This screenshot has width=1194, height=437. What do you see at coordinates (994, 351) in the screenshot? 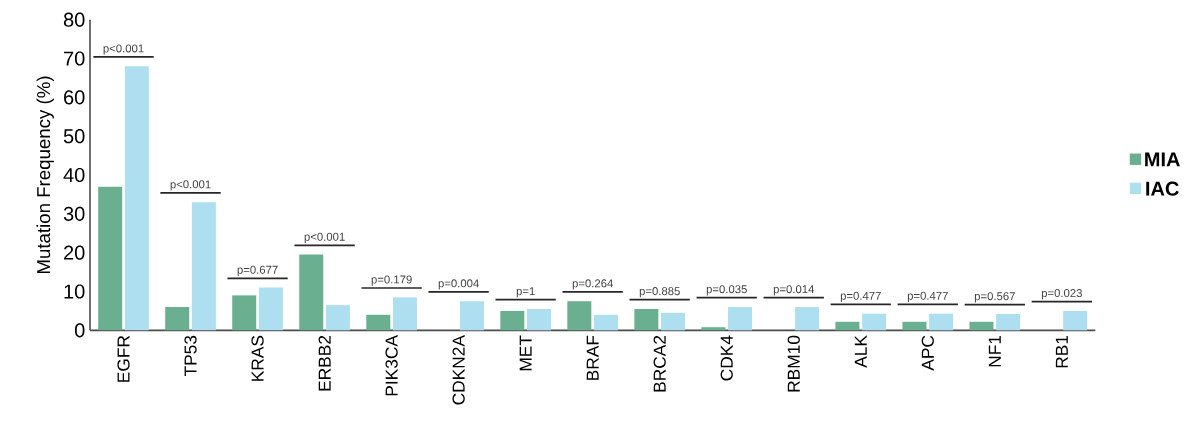
I see `x-tick-label: NF1` at bounding box center [994, 351].